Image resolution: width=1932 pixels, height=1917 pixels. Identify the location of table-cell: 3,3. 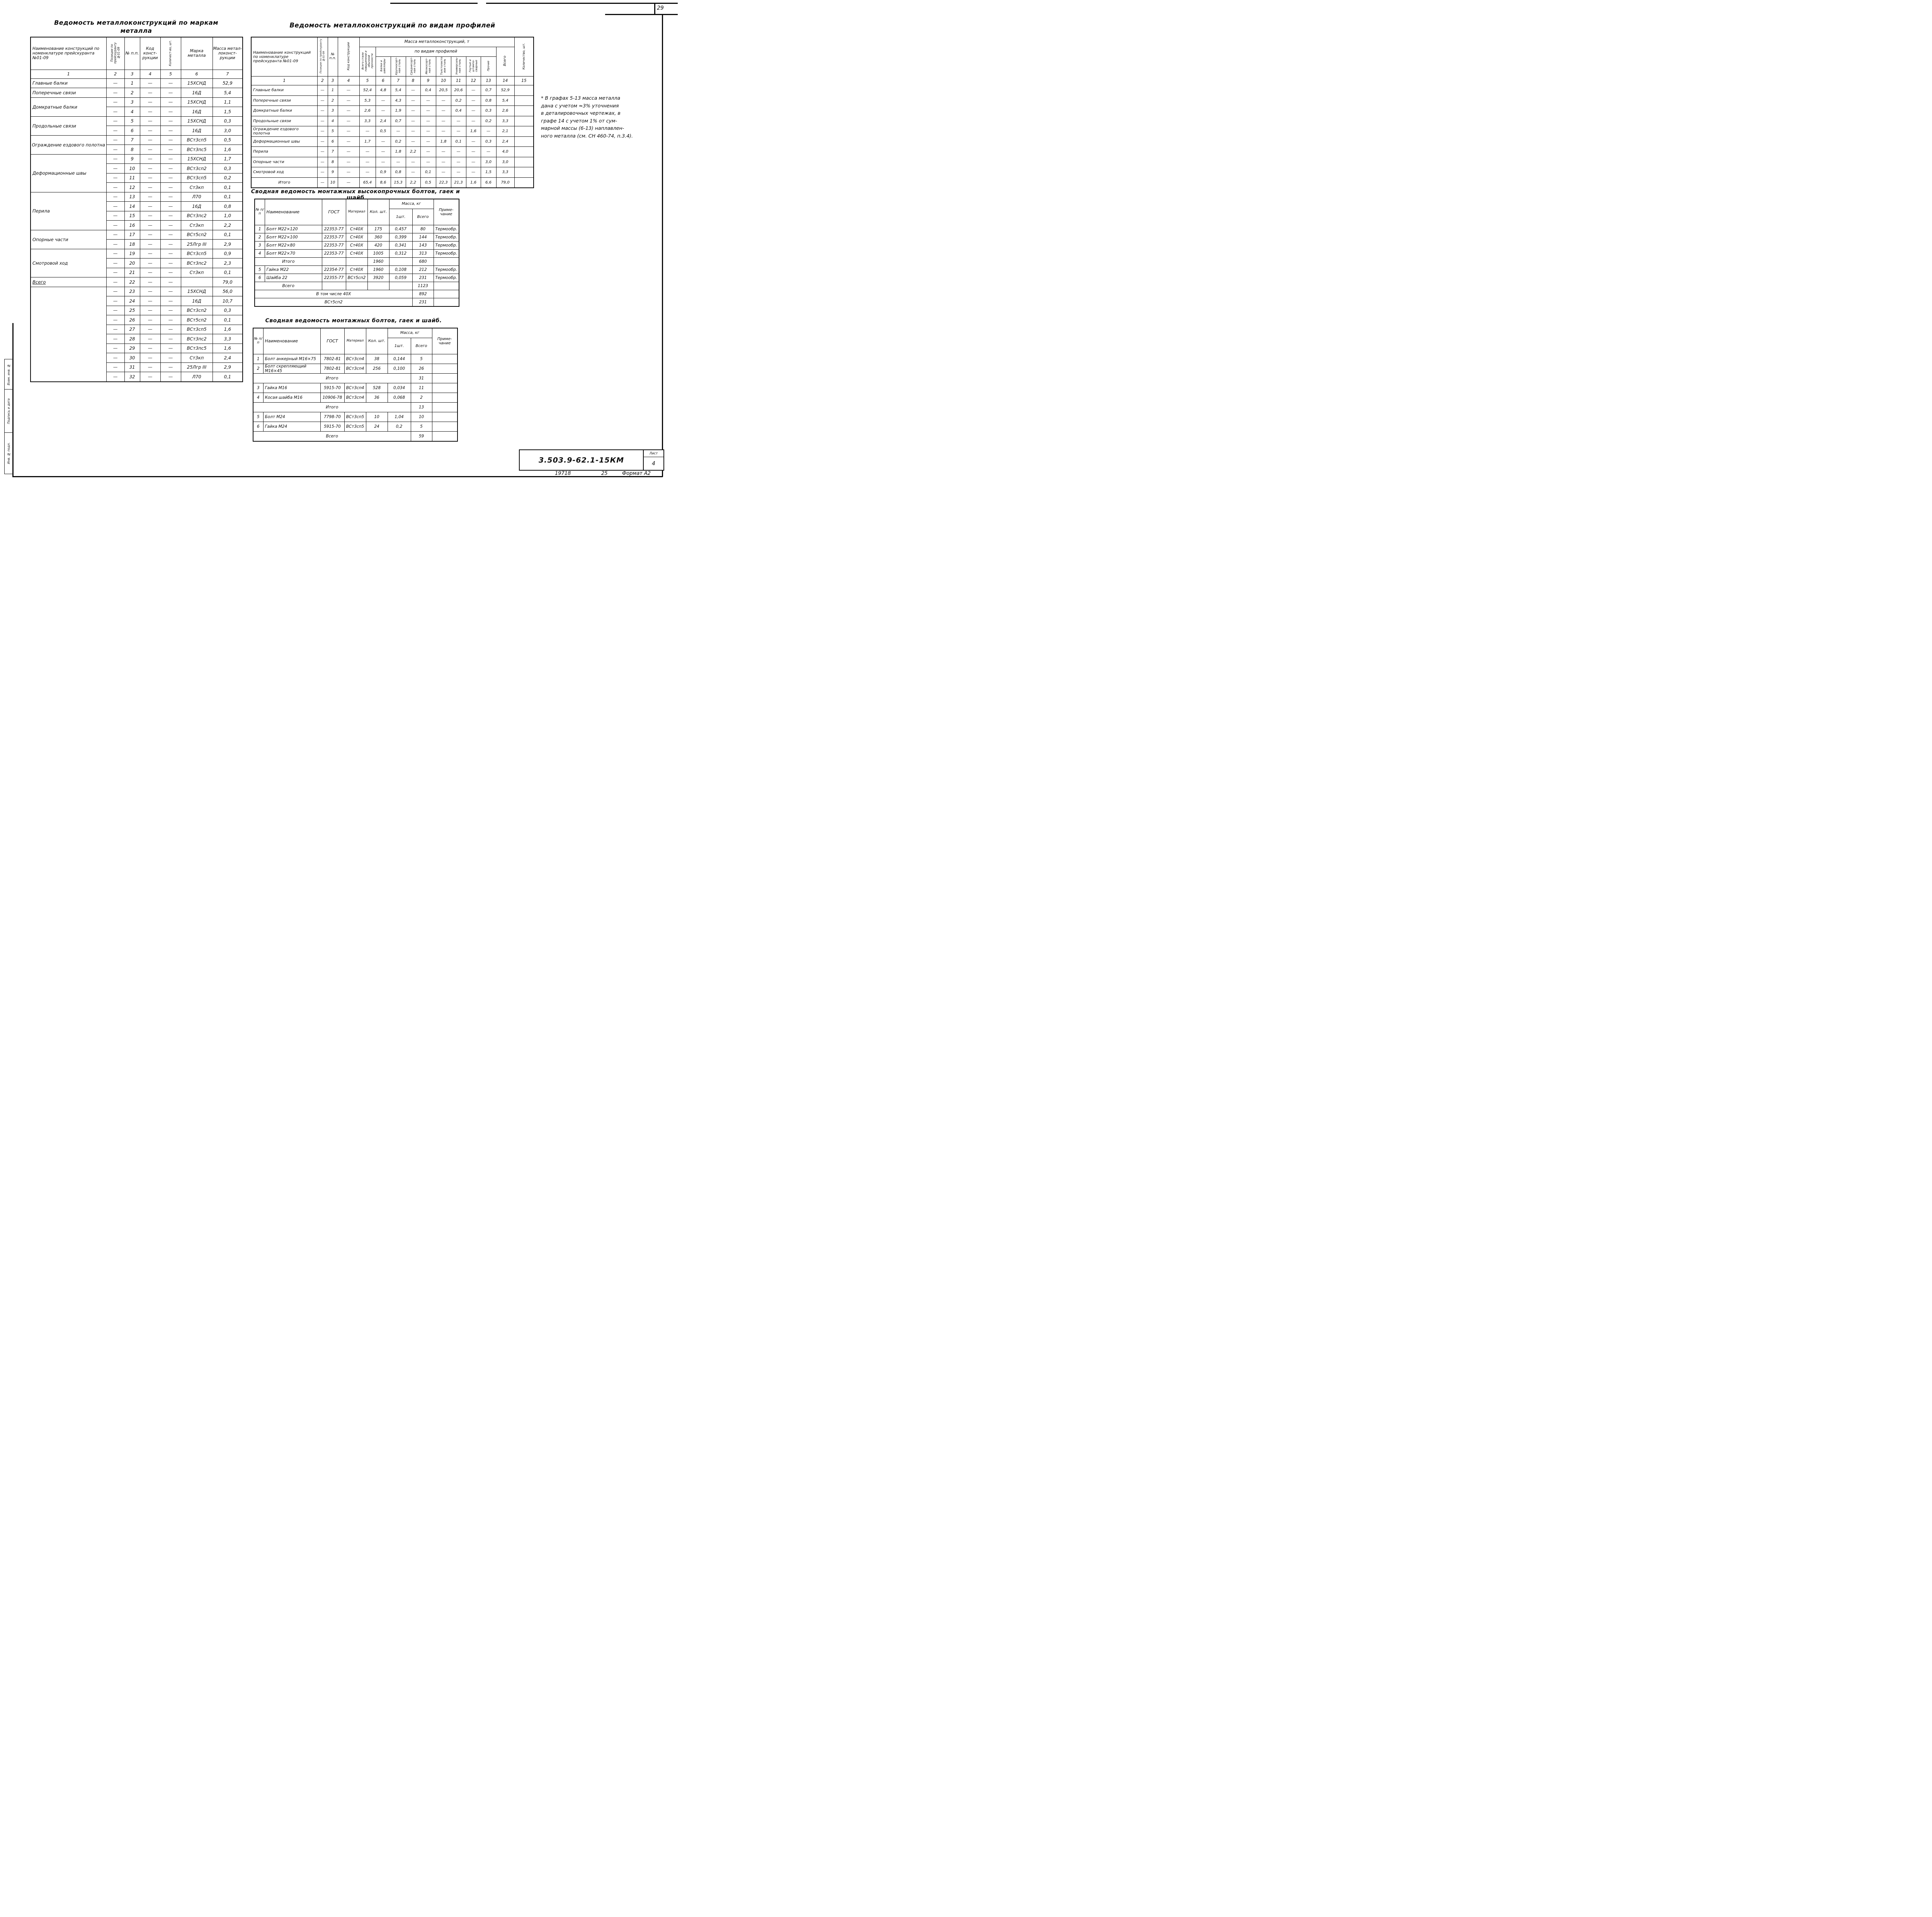
(506, 173).